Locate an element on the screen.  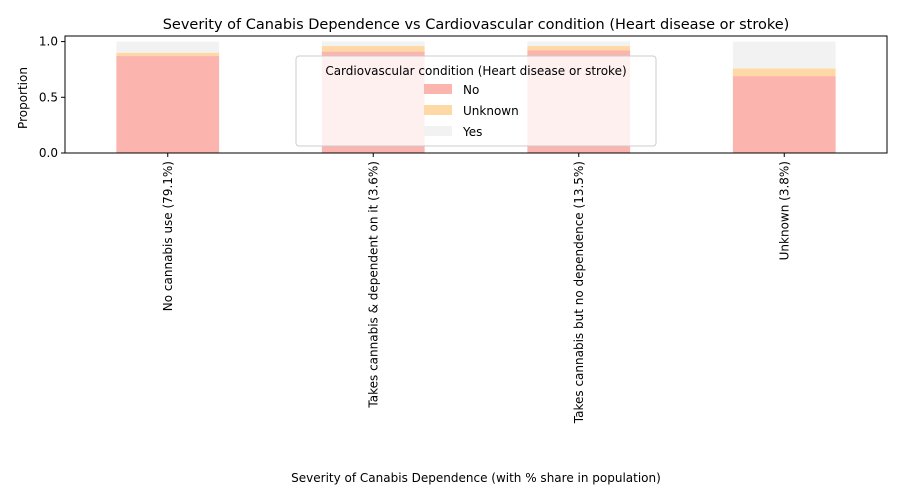
legend-items: No Unknown Yes is located at coordinates (471, 111).